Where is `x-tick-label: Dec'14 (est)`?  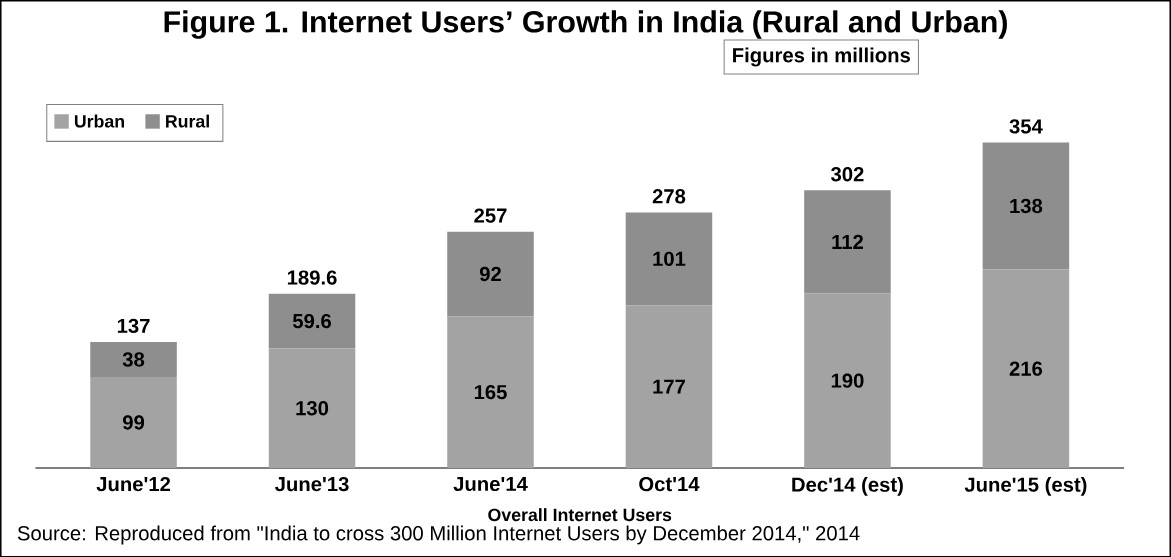
x-tick-label: Dec'14 (est) is located at coordinates (847, 486).